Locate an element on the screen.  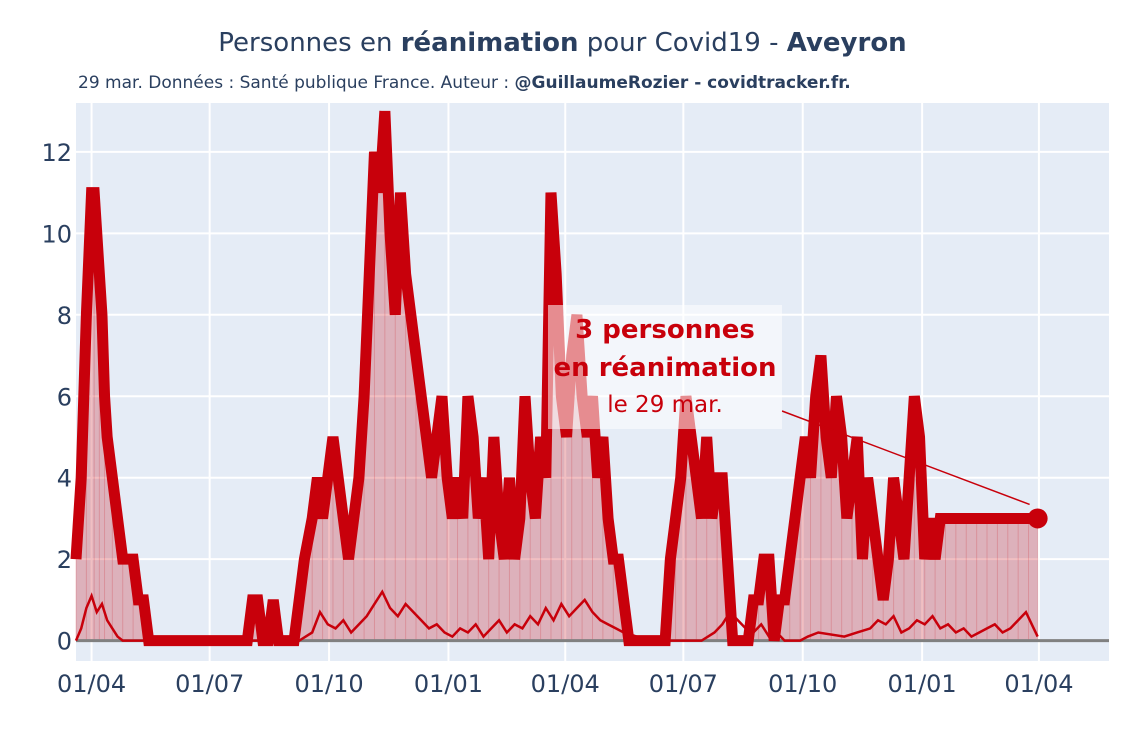
y-tick-label: 12 is located at coordinates (56, 153).